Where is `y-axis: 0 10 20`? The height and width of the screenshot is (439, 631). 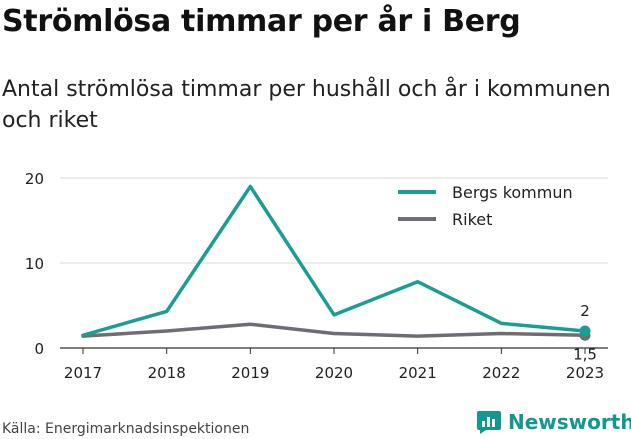 y-axis: 0 10 20 is located at coordinates (34, 264).